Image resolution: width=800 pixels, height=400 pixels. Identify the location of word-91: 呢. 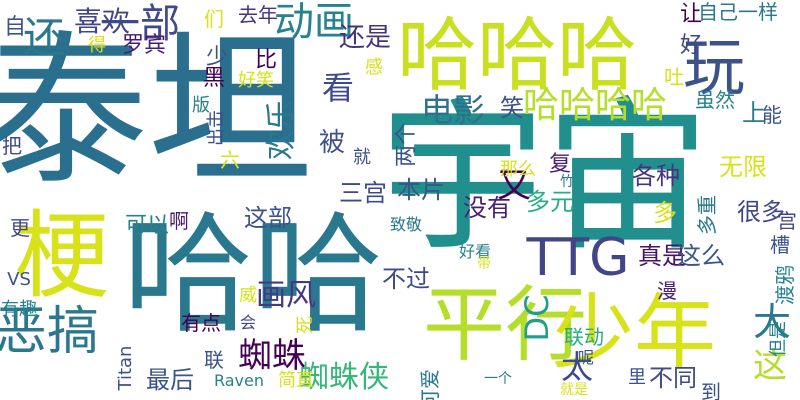
(586, 357).